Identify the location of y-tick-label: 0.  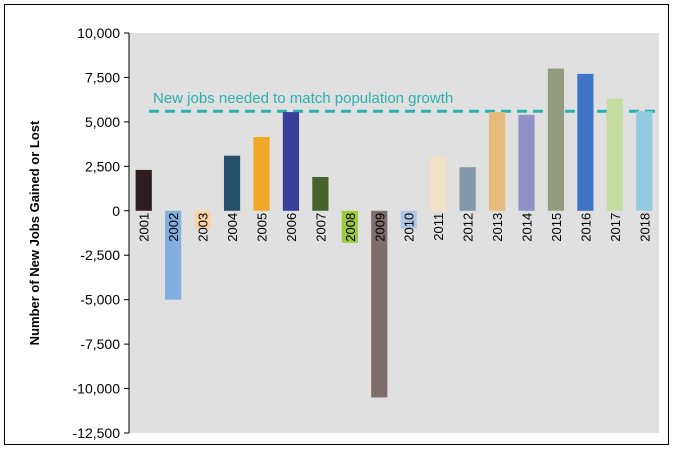
(116, 211).